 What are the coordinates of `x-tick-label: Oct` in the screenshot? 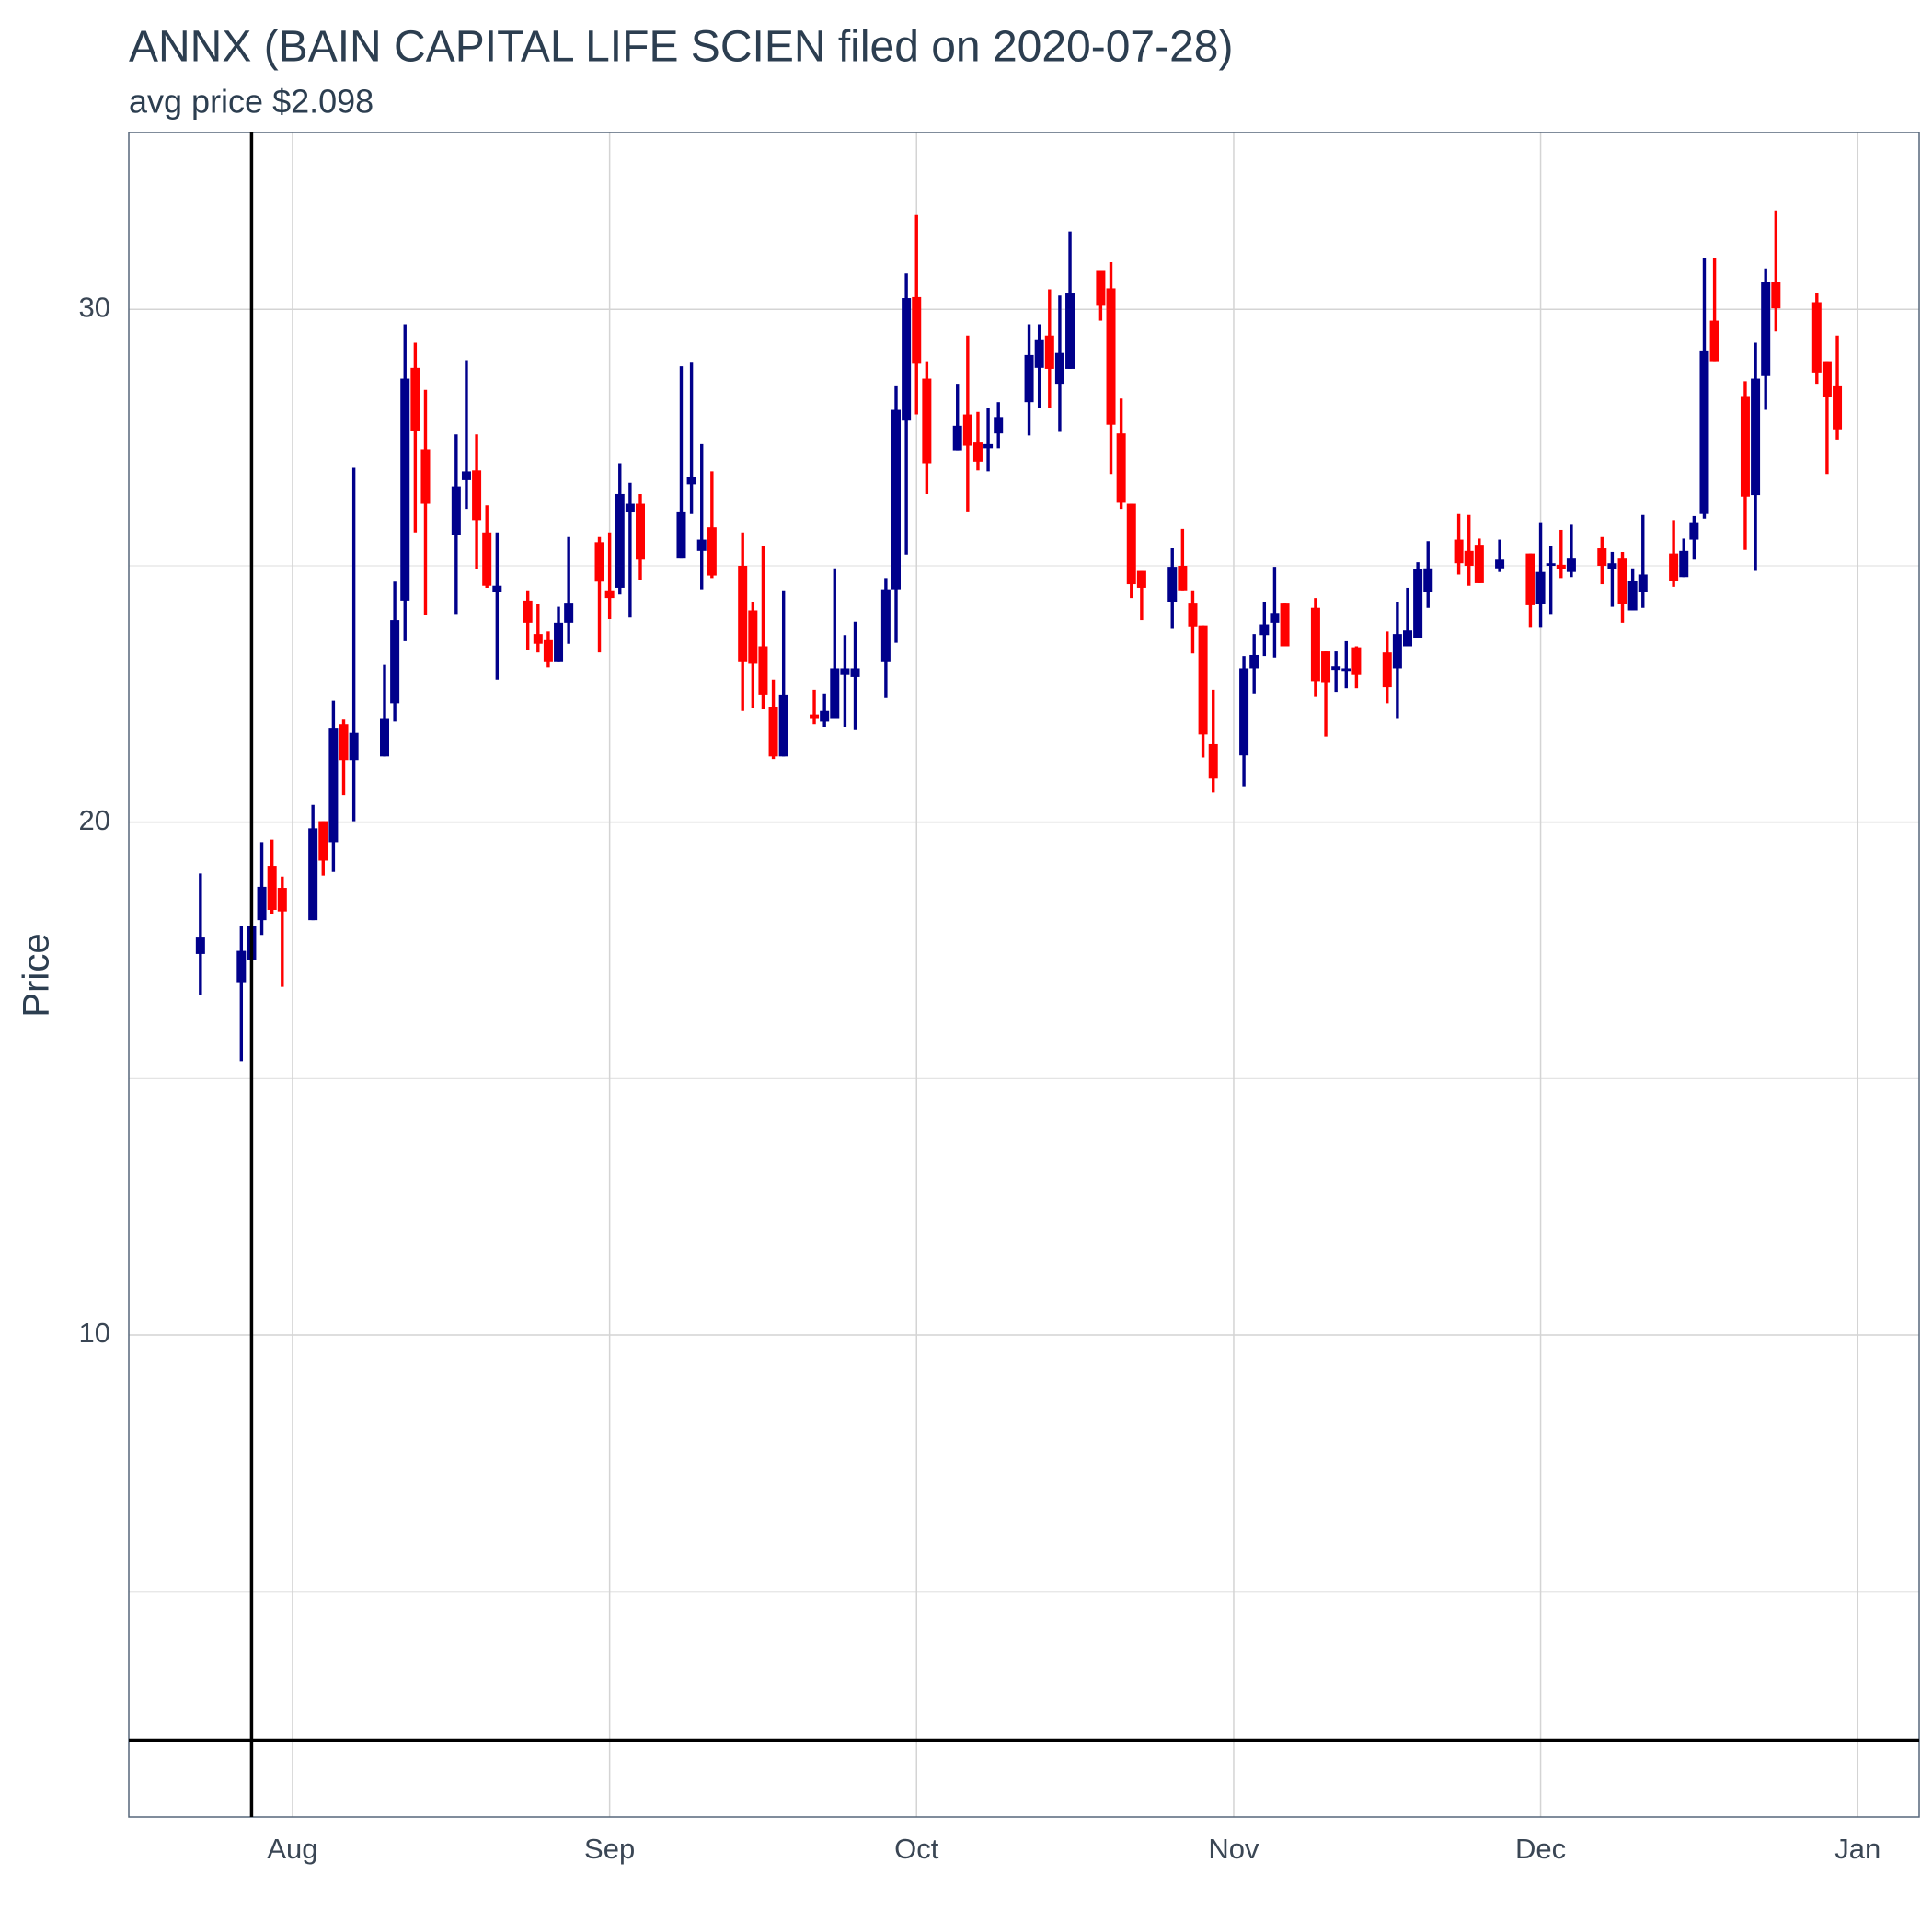 It's located at (916, 1849).